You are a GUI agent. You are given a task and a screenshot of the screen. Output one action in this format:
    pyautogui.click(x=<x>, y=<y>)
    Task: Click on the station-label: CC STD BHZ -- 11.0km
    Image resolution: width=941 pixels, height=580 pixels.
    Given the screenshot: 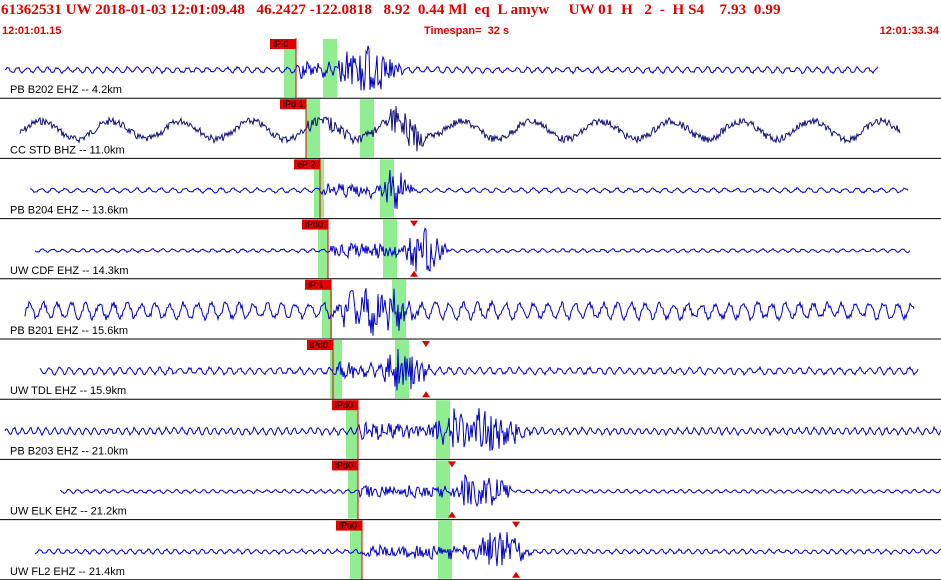 What is the action you would take?
    pyautogui.click(x=67, y=150)
    